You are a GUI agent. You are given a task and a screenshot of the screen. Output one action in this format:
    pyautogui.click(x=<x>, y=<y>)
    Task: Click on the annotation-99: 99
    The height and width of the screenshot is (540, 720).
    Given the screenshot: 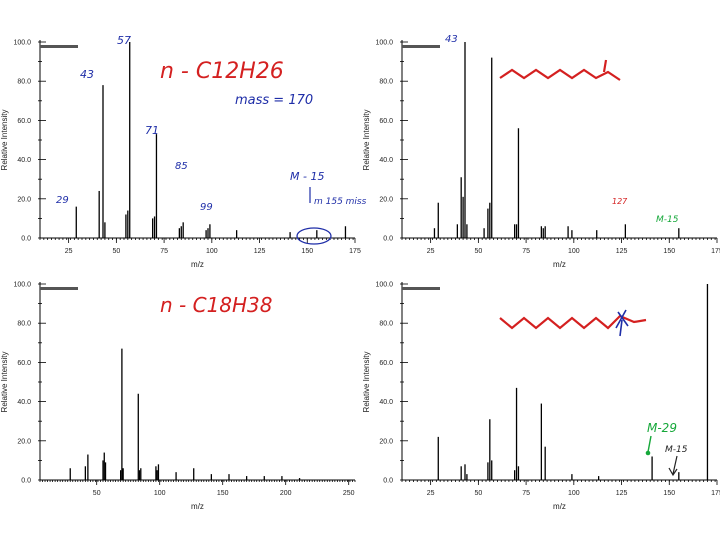 What is the action you would take?
    pyautogui.click(x=206, y=207)
    